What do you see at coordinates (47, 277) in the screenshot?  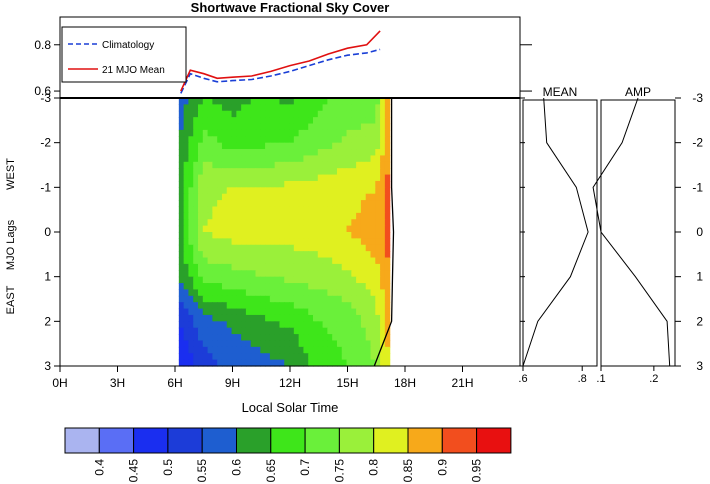 I see `y-tick-label: 1` at bounding box center [47, 277].